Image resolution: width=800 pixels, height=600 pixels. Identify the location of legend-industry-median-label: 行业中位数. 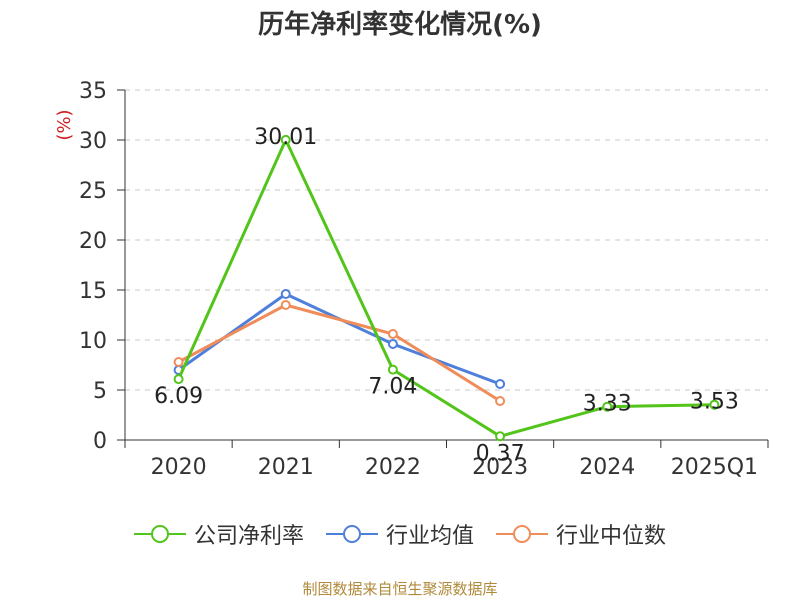
(611, 536).